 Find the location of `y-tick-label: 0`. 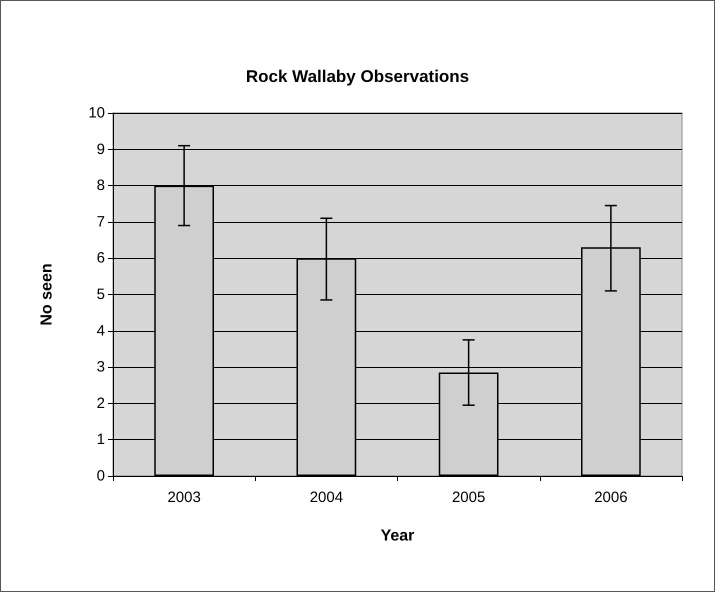

y-tick-label: 0 is located at coordinates (100, 476).